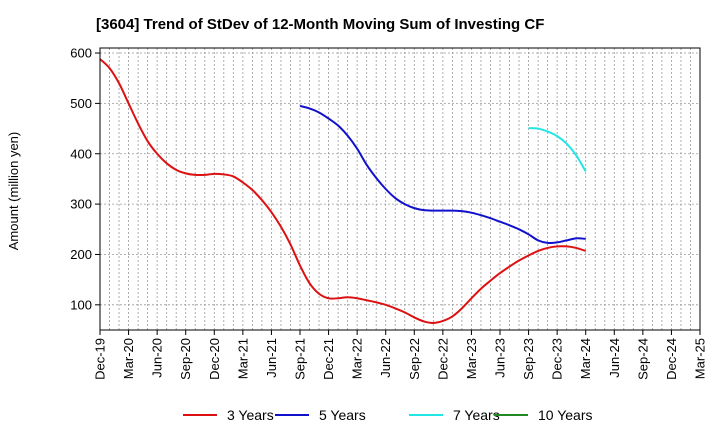  Describe the element at coordinates (385, 358) in the screenshot. I see `x-tick-label: Jun-22` at that location.